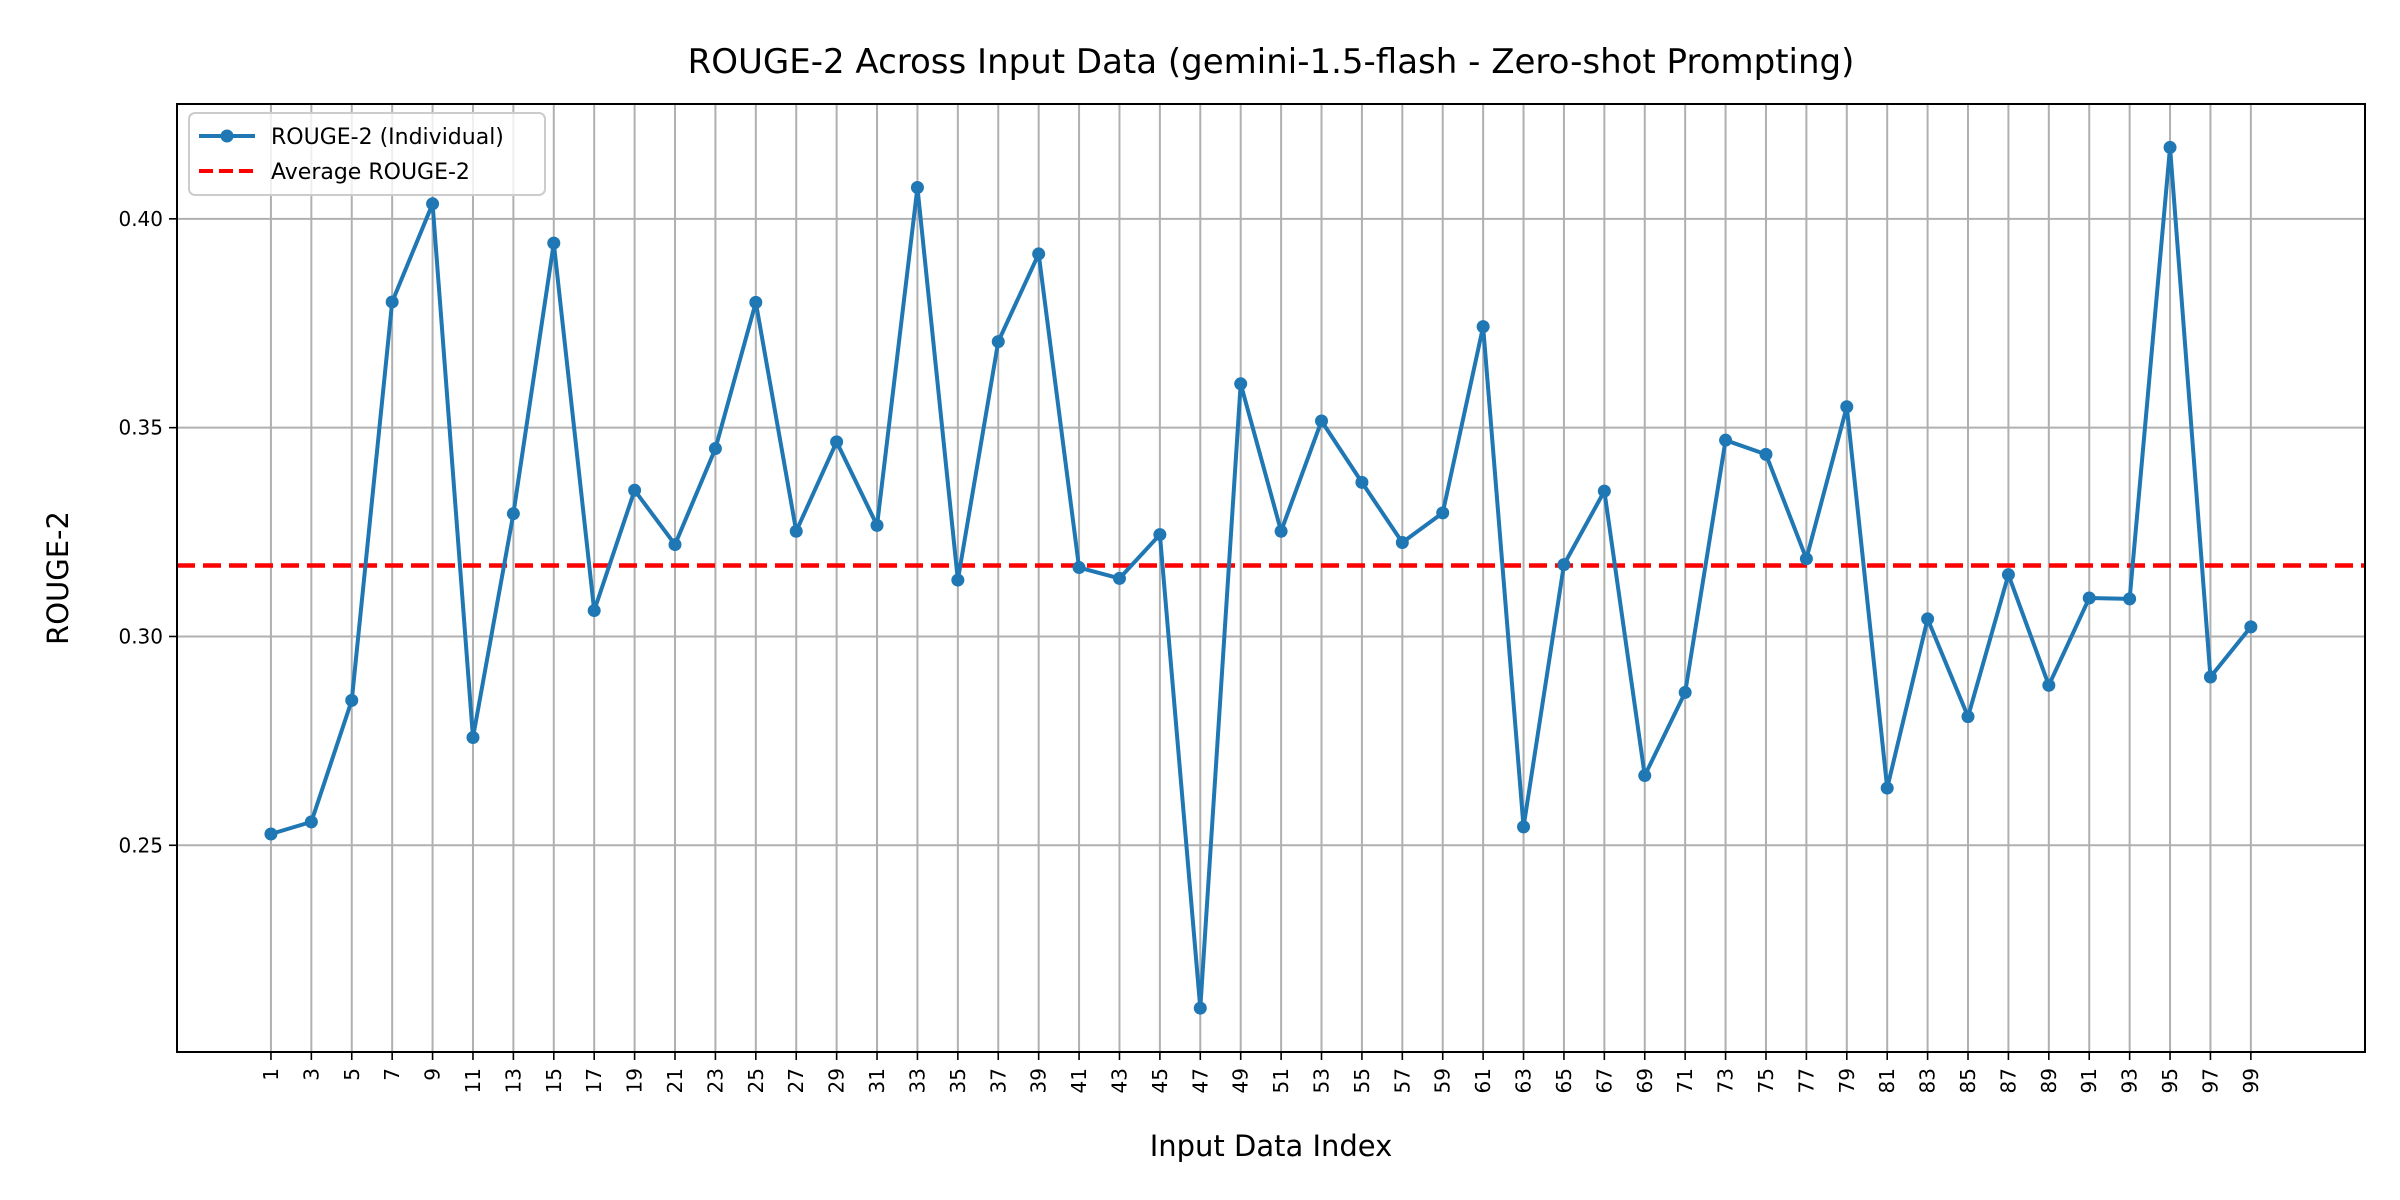  I want to click on x-tick-label: 71, so click(1685, 1080).